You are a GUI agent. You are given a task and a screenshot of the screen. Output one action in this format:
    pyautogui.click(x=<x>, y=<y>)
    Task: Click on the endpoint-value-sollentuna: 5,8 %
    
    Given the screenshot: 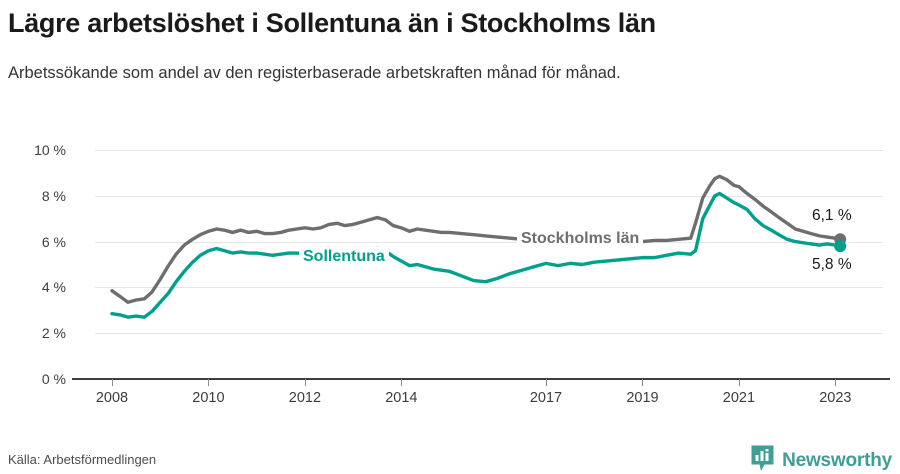 What is the action you would take?
    pyautogui.click(x=832, y=264)
    